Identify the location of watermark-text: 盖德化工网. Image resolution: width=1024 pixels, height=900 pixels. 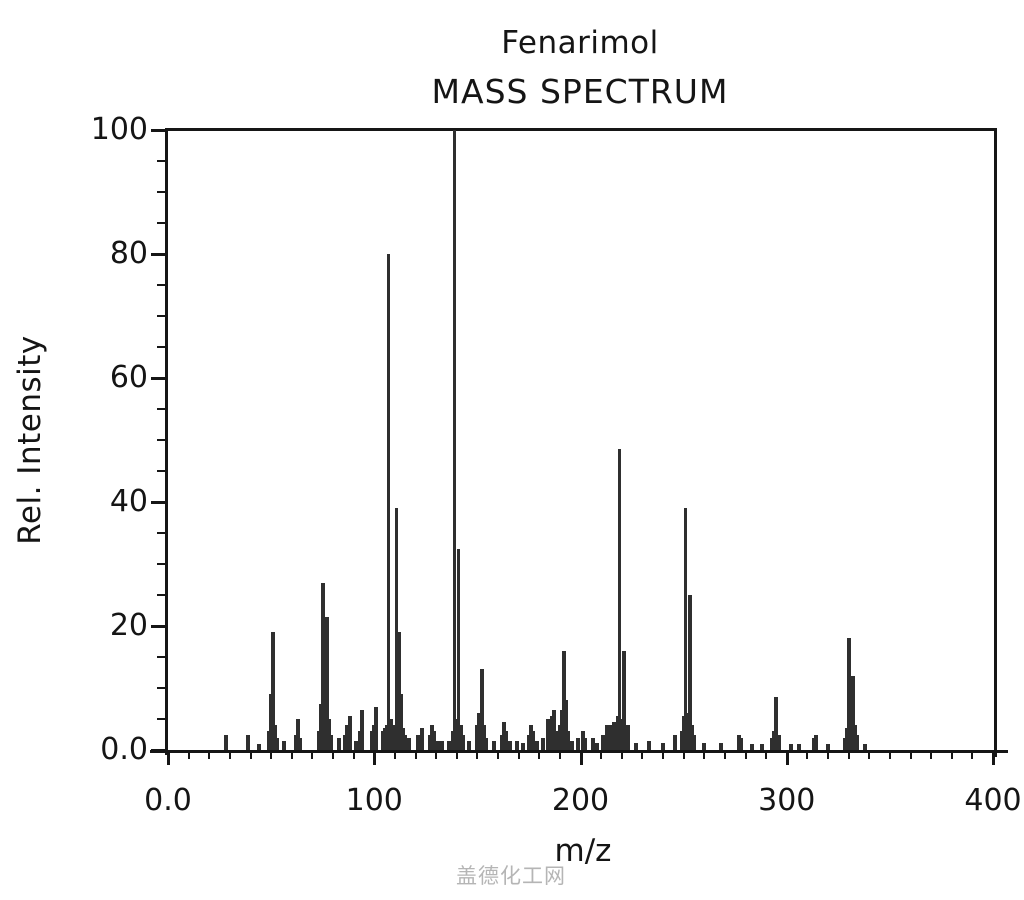
(511, 876).